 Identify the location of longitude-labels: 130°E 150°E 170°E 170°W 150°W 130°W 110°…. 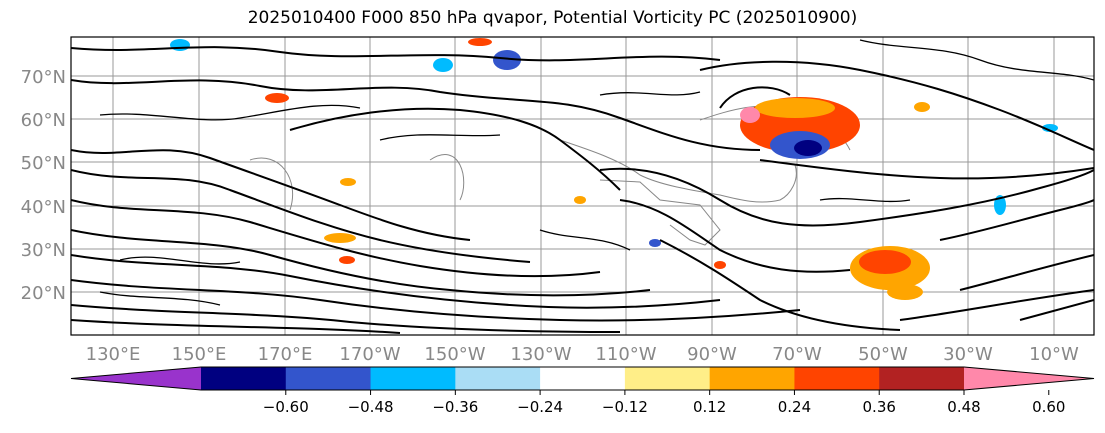
(582, 354).